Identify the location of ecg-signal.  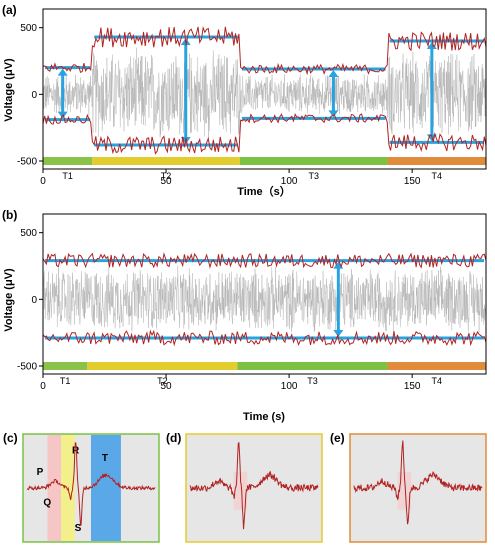
(264, 299).